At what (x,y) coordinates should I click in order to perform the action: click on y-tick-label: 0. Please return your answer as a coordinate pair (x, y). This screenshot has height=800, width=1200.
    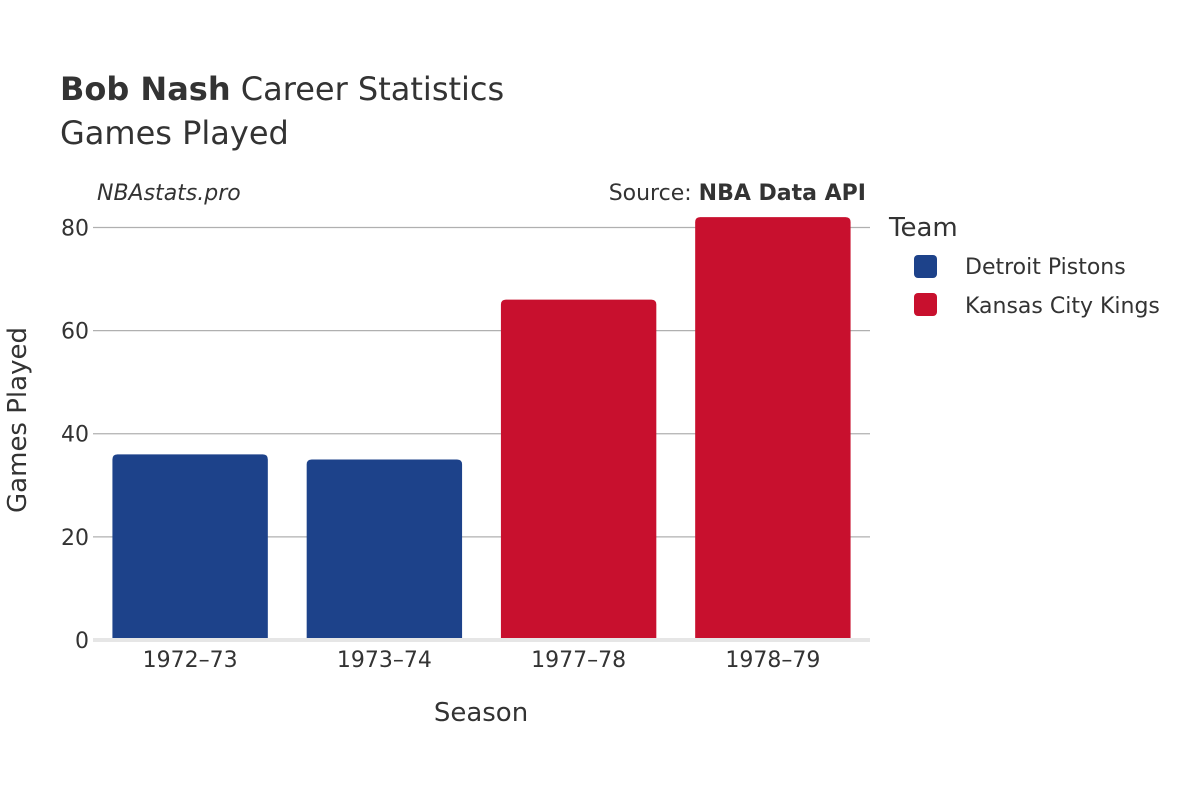
    Looking at the image, I should click on (82, 641).